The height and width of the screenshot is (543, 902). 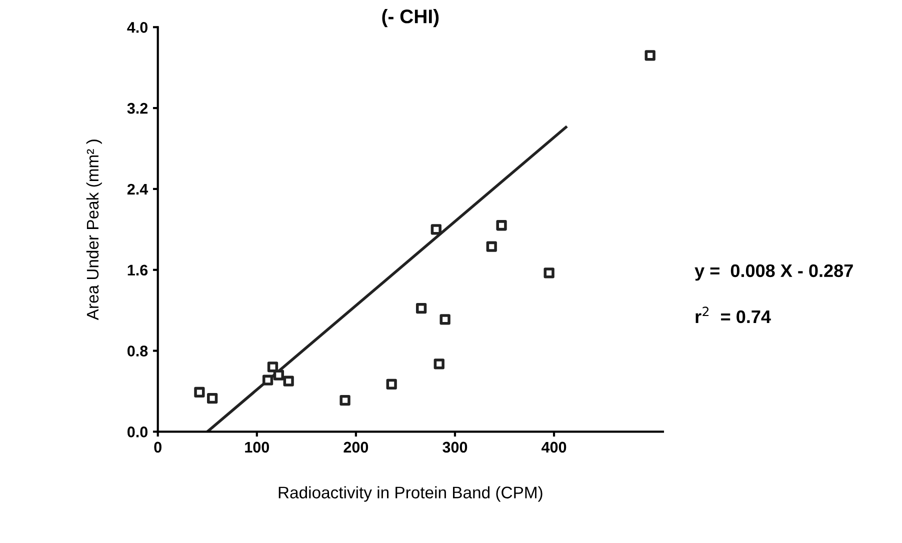 What do you see at coordinates (773, 272) in the screenshot?
I see `text: y = 0.008 X - 0.287` at bounding box center [773, 272].